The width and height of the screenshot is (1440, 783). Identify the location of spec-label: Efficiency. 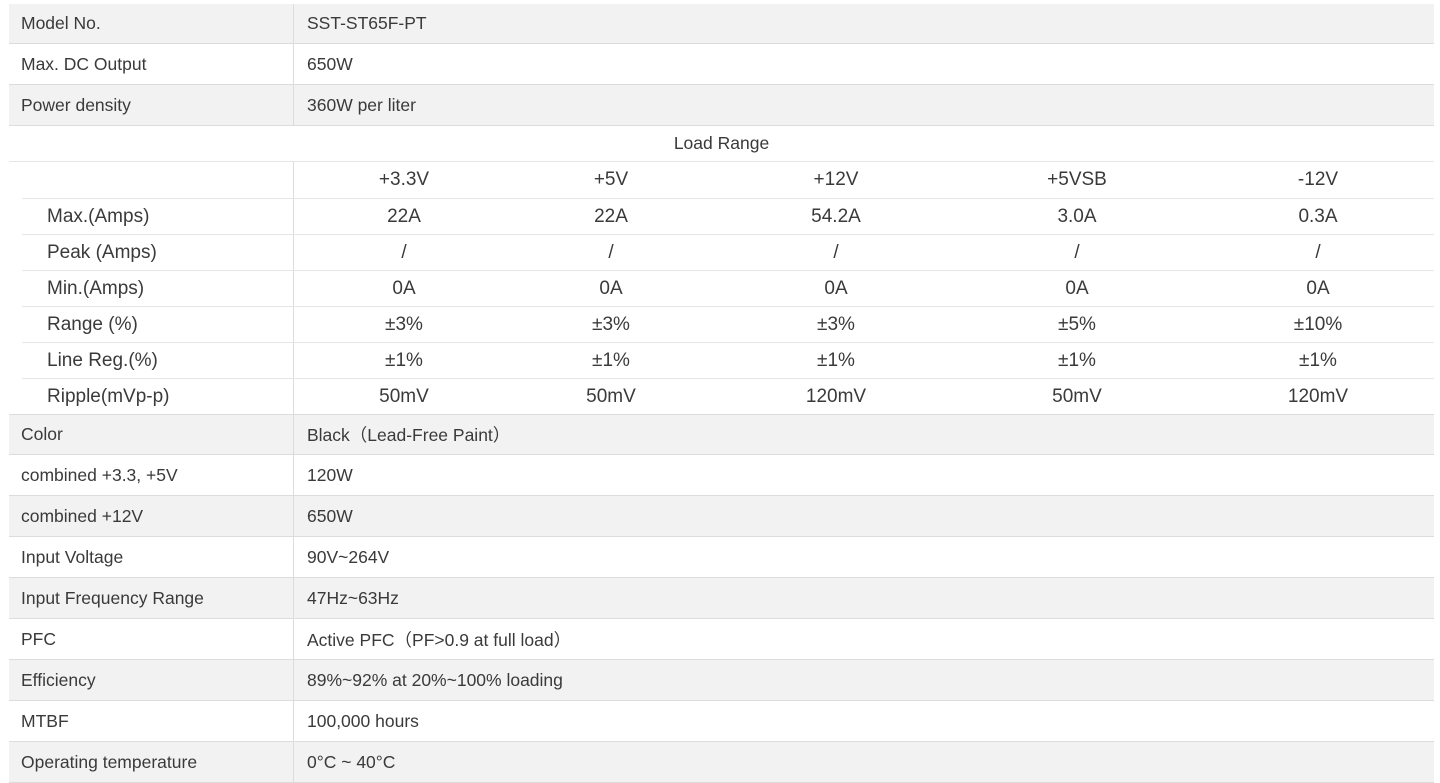
(151, 680).